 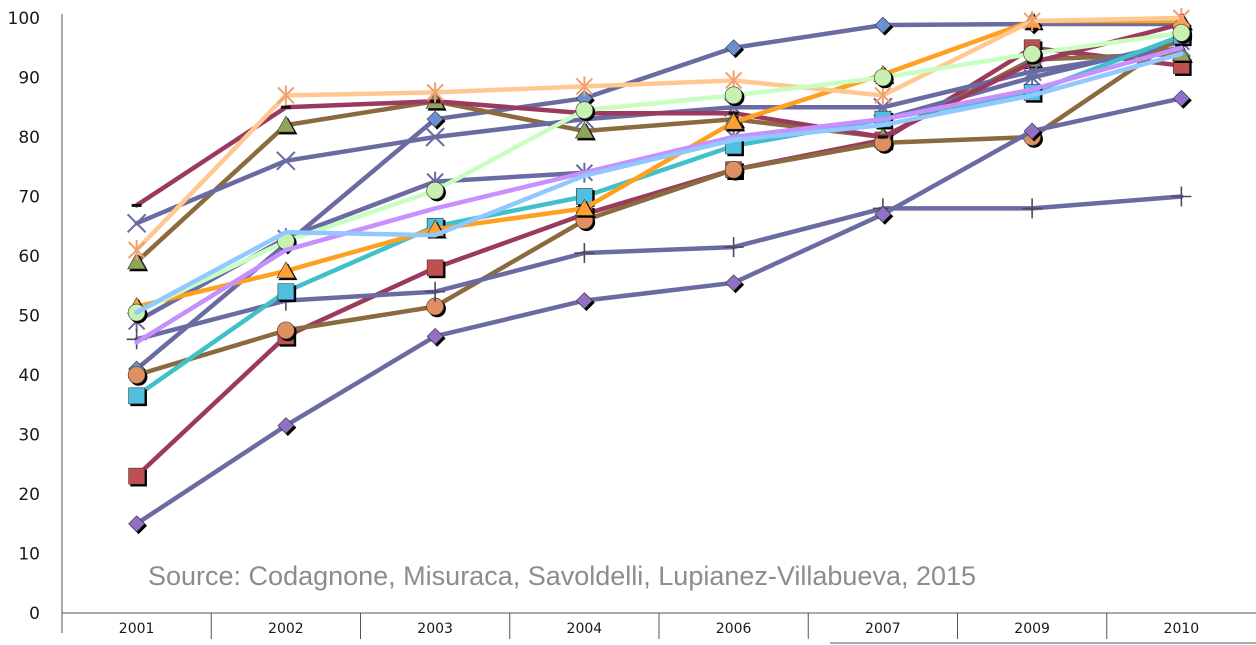 What do you see at coordinates (29, 555) in the screenshot?
I see `y-tick-label: 10` at bounding box center [29, 555].